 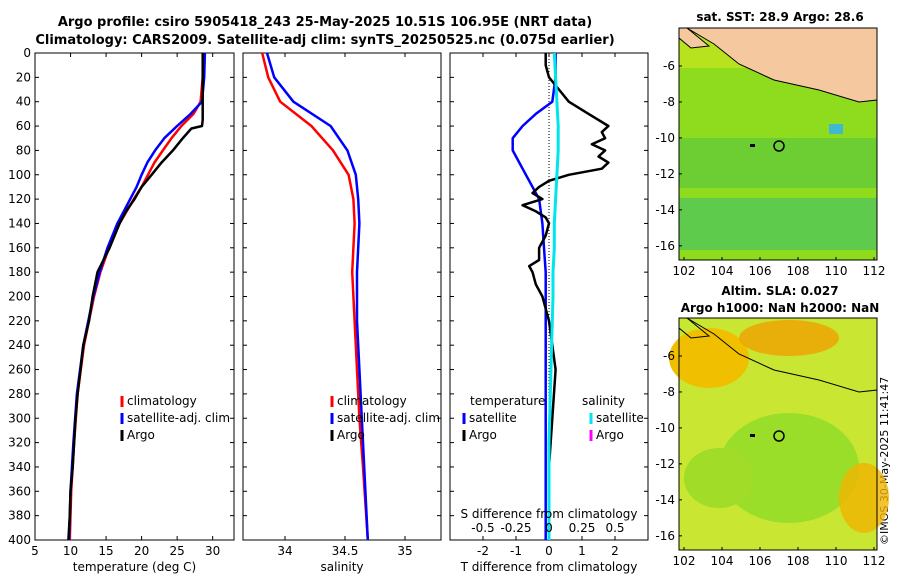 I want to click on temp-argo-line, so click(x=135, y=297).